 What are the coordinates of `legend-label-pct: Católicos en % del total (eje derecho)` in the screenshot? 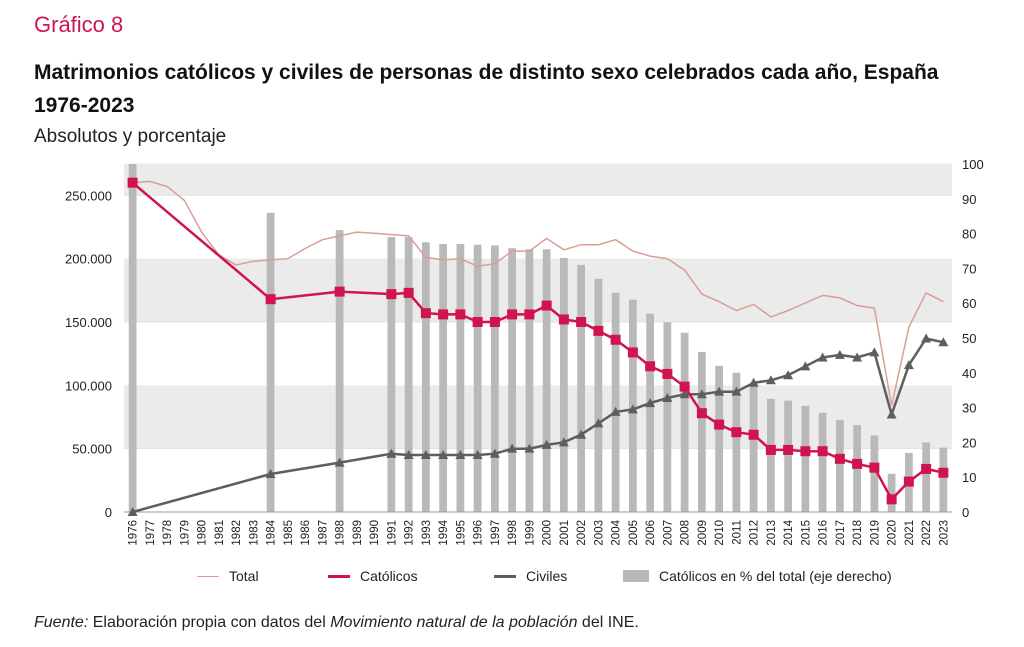 It's located at (775, 576).